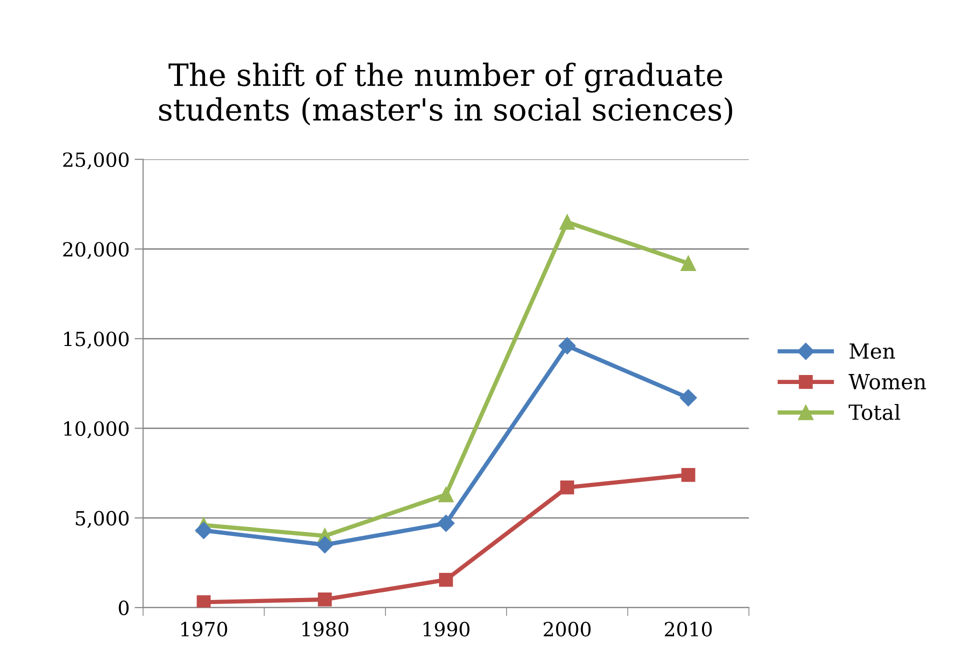  I want to click on y-tick-label: 0, so click(123, 608).